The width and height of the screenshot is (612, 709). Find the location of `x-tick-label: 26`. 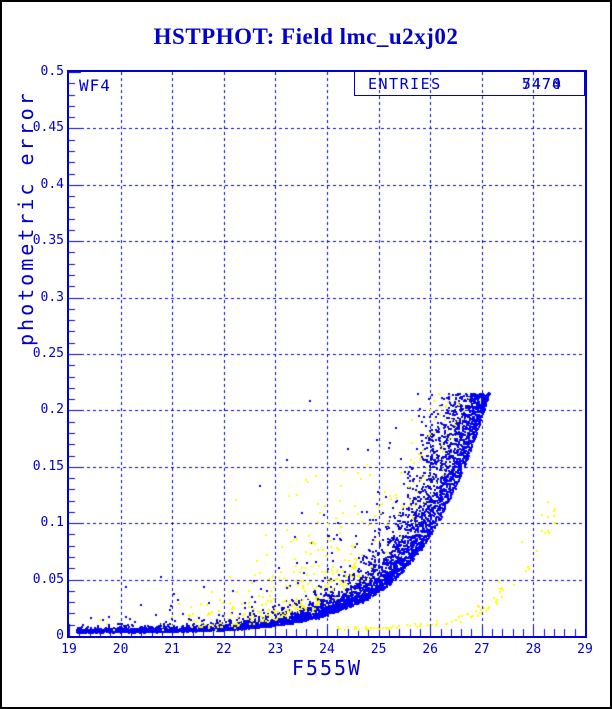

x-tick-label: 26 is located at coordinates (430, 649).